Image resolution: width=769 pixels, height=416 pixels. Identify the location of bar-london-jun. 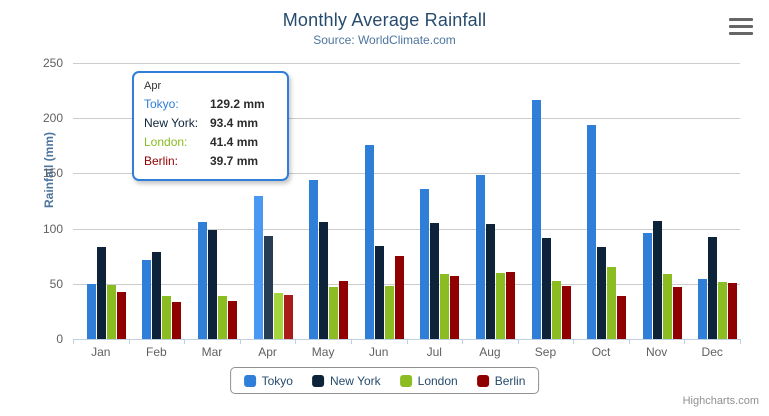
(389, 312).